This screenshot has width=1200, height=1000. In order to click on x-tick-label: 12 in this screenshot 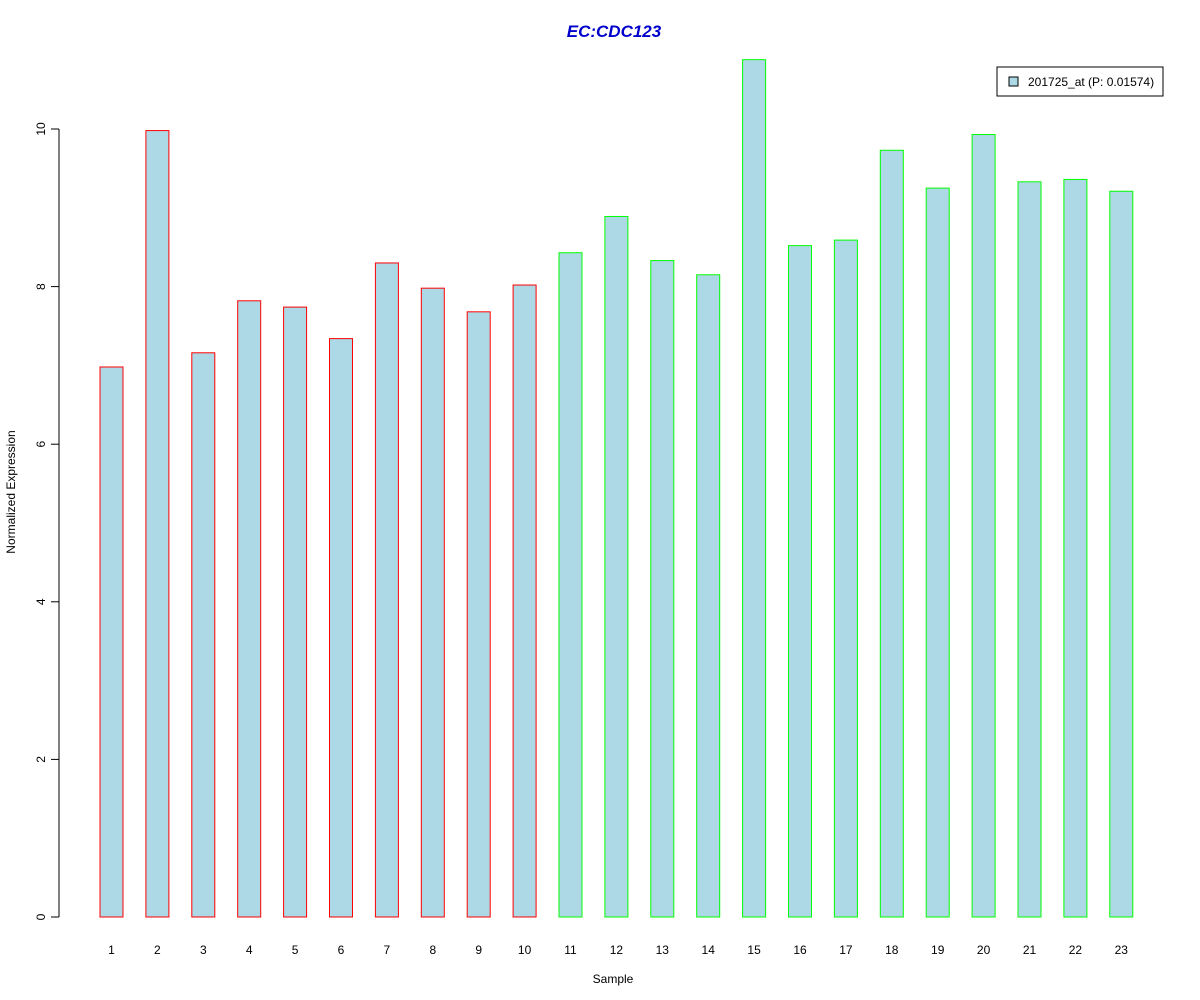, I will do `click(617, 950)`.